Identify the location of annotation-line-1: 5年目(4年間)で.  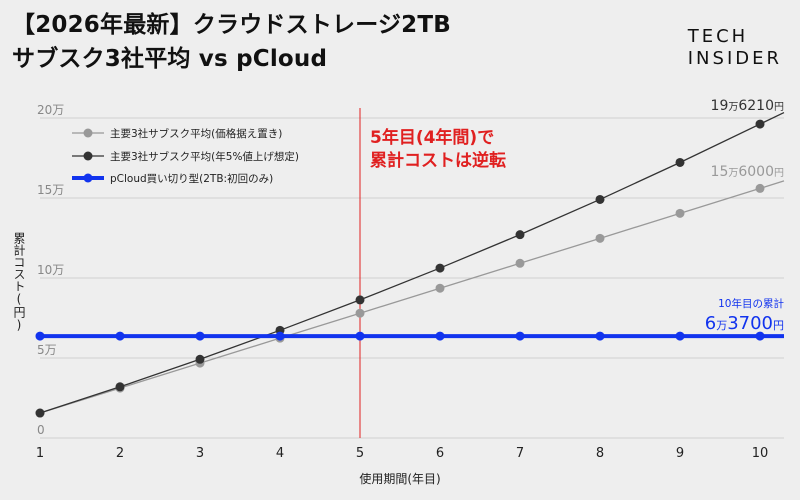
(432, 137).